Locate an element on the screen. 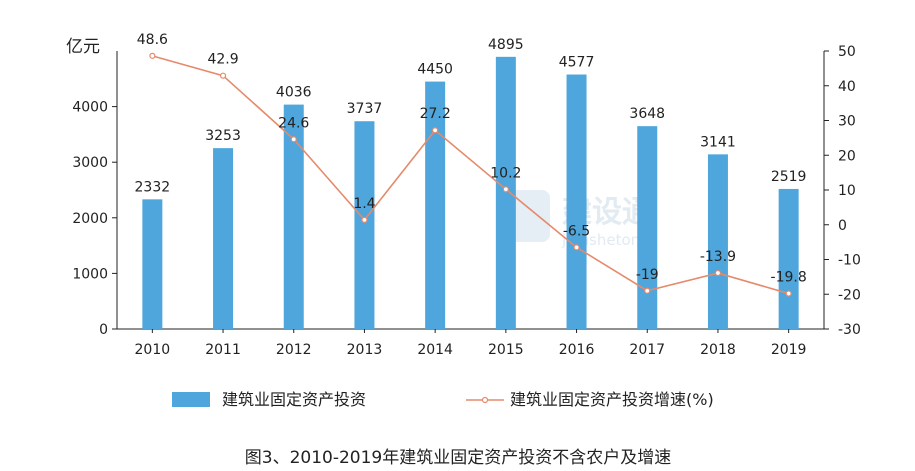 The image size is (915, 471). x-tick-label: 2011 is located at coordinates (223, 350).